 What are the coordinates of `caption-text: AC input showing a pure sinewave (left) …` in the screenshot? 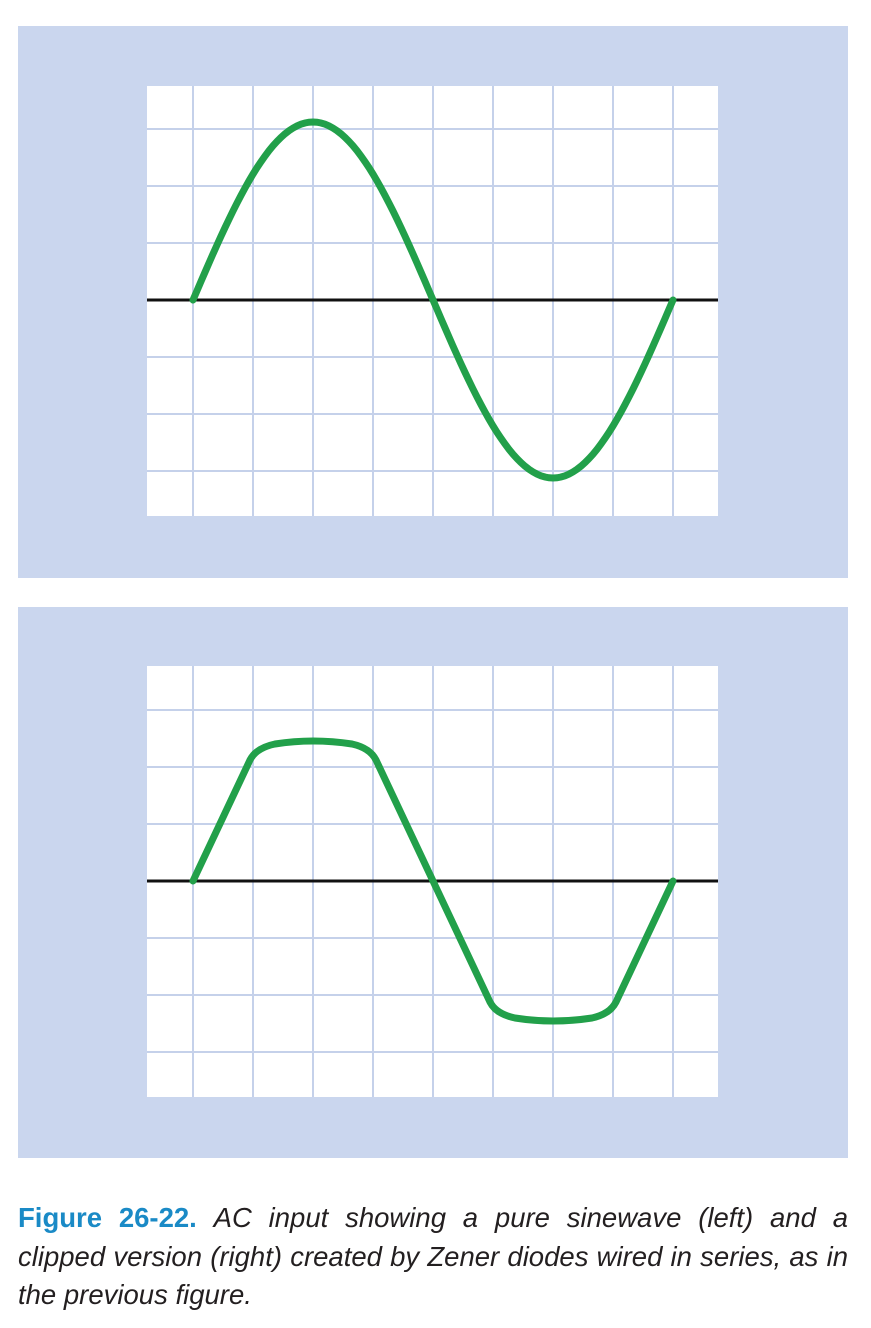 It's located at (433, 1256).